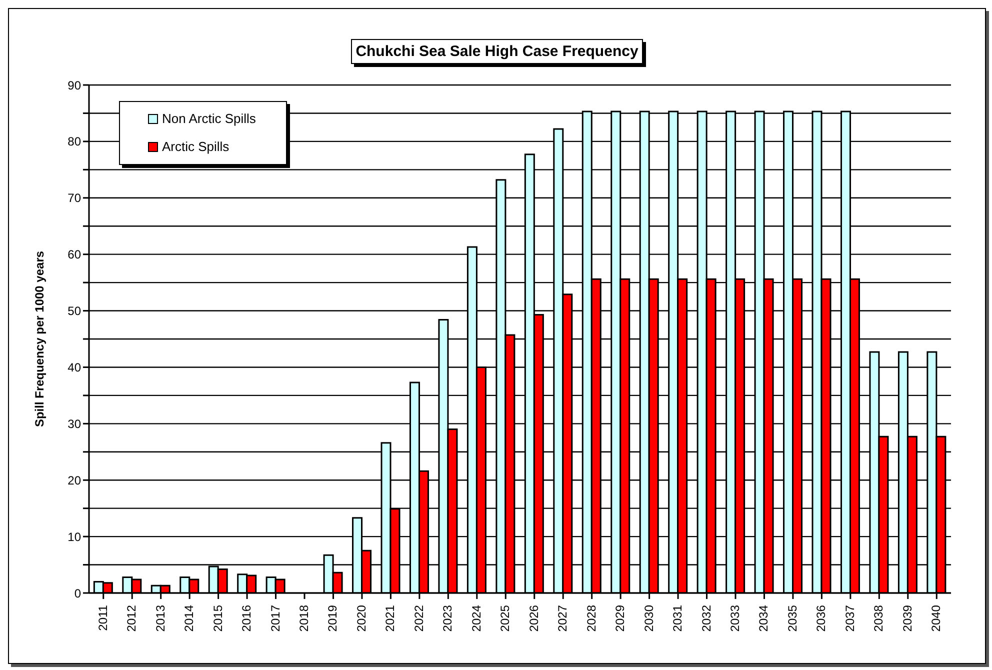 This screenshot has height=670, width=992. What do you see at coordinates (75, 198) in the screenshot?
I see `y-tick-label: 70` at bounding box center [75, 198].